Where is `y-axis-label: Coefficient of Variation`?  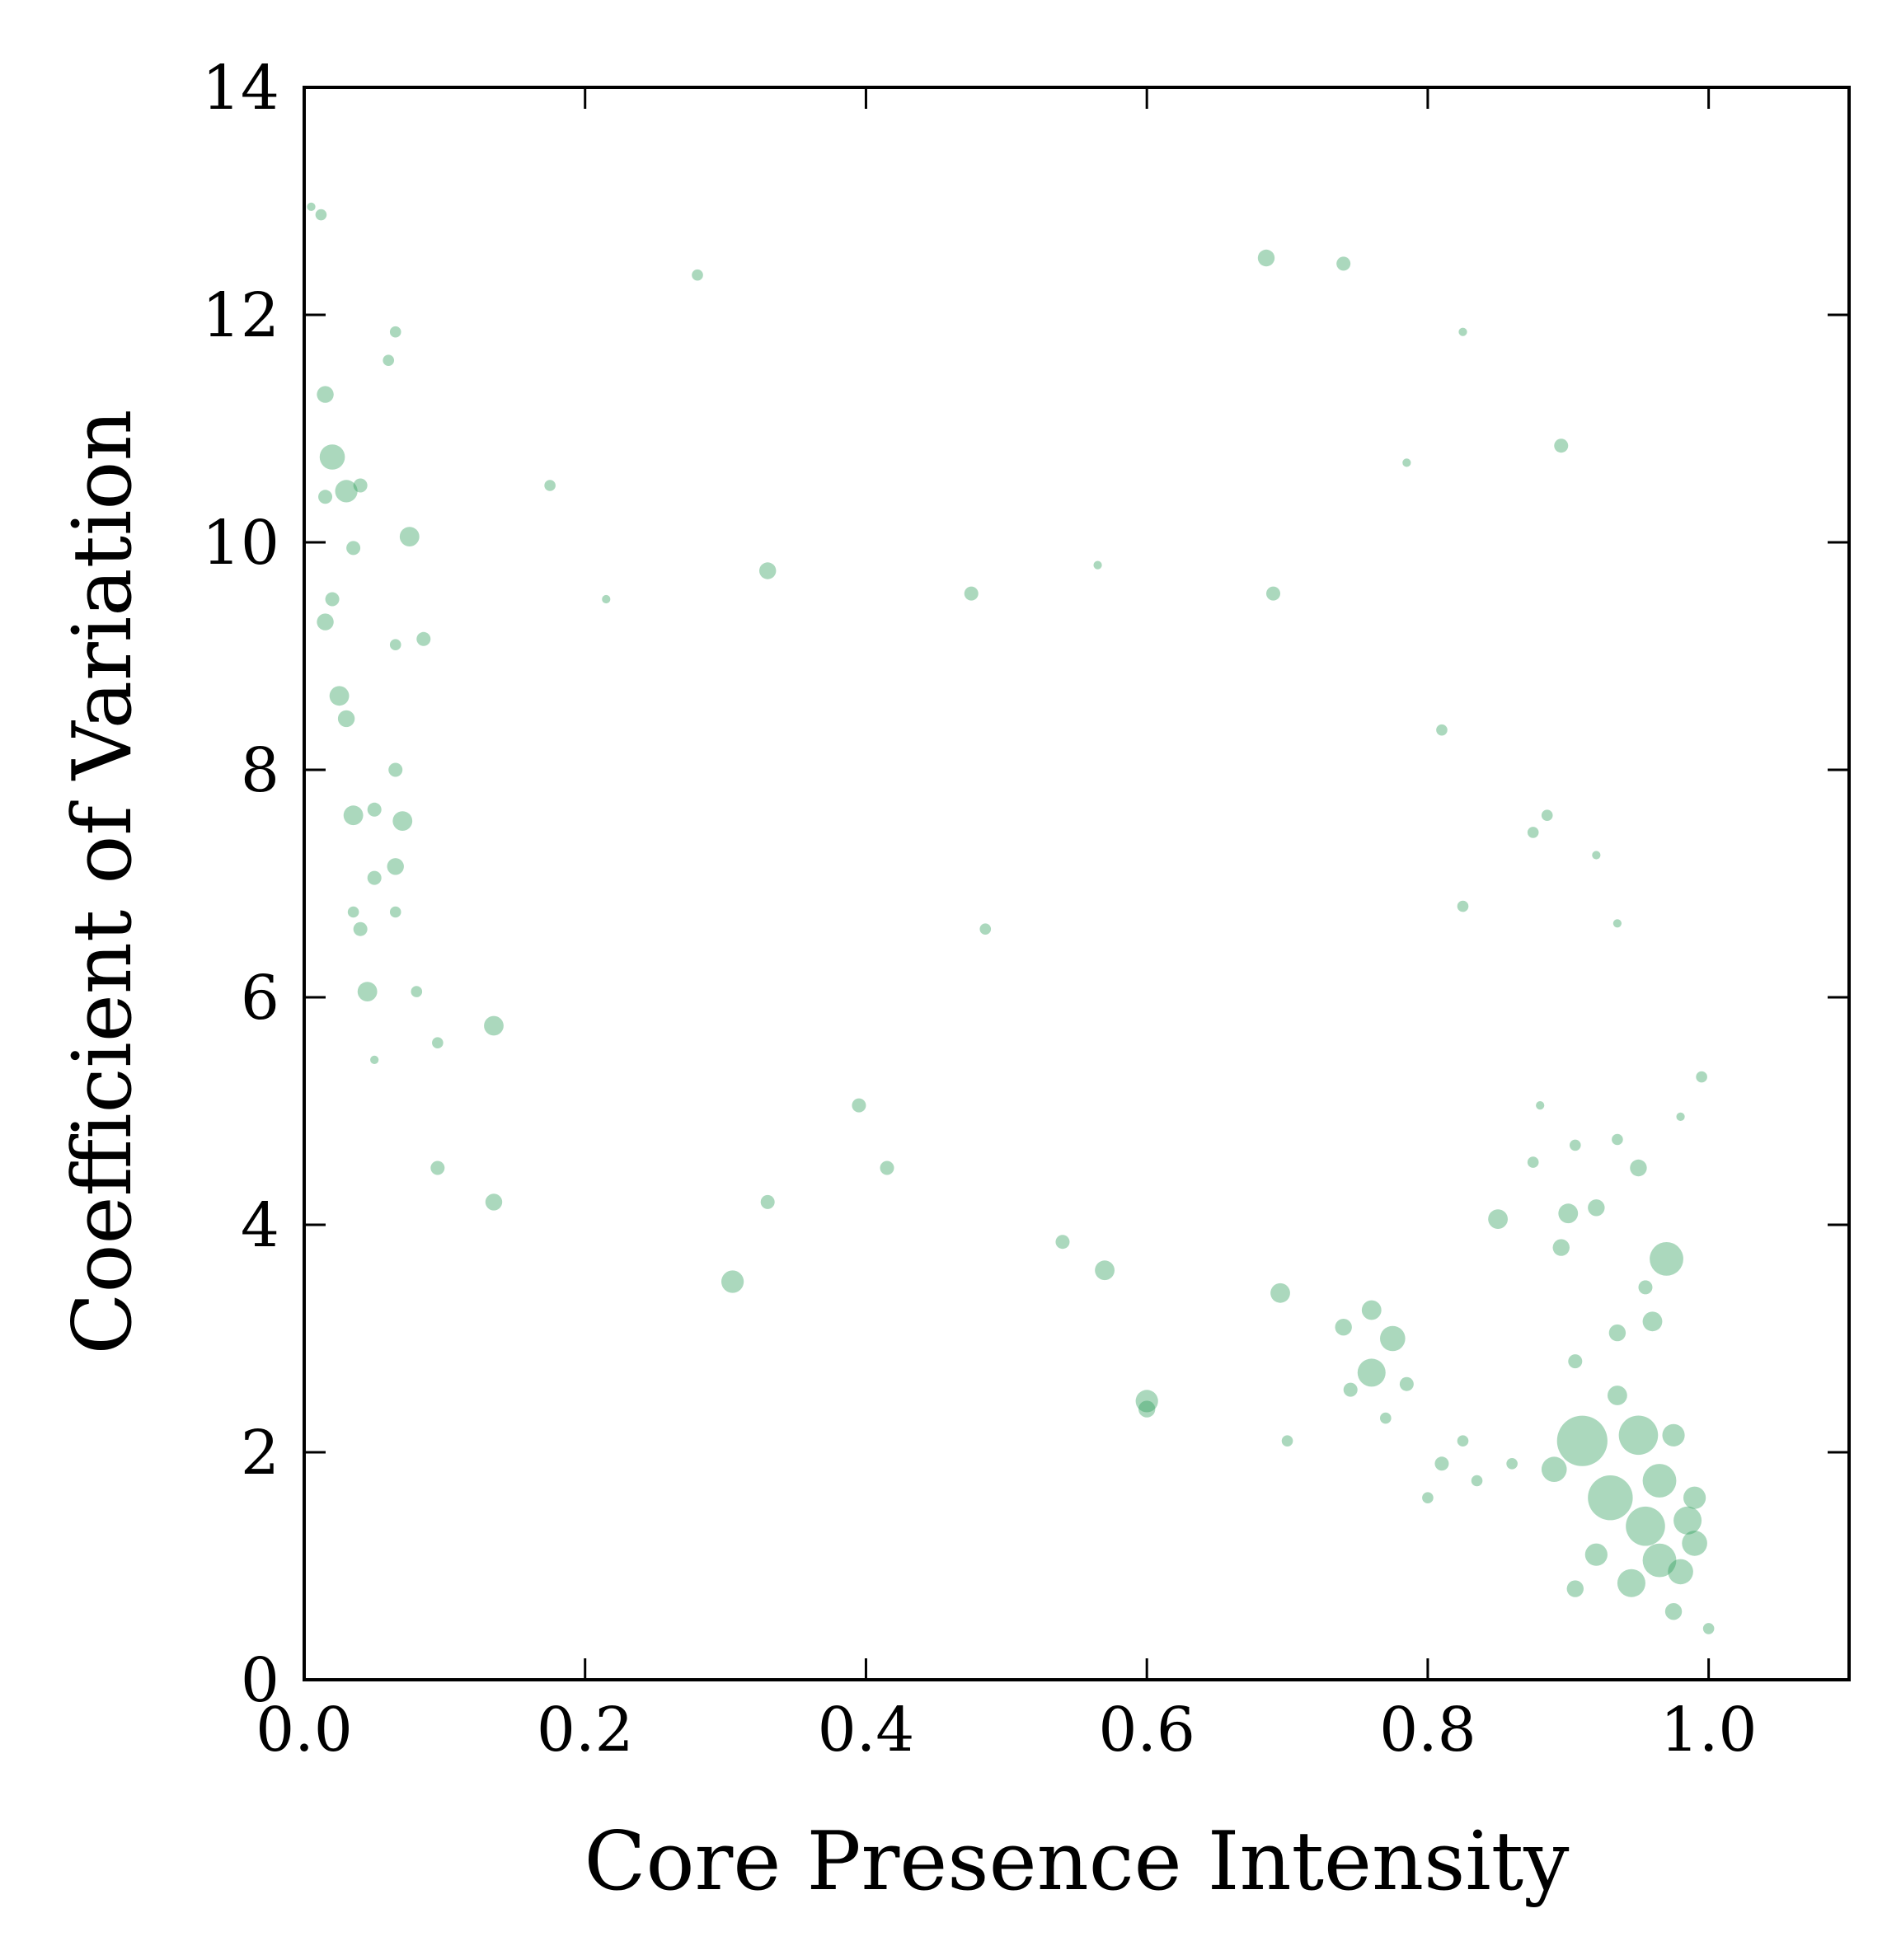 y-axis-label: Coefficient of Variation is located at coordinates (103, 882).